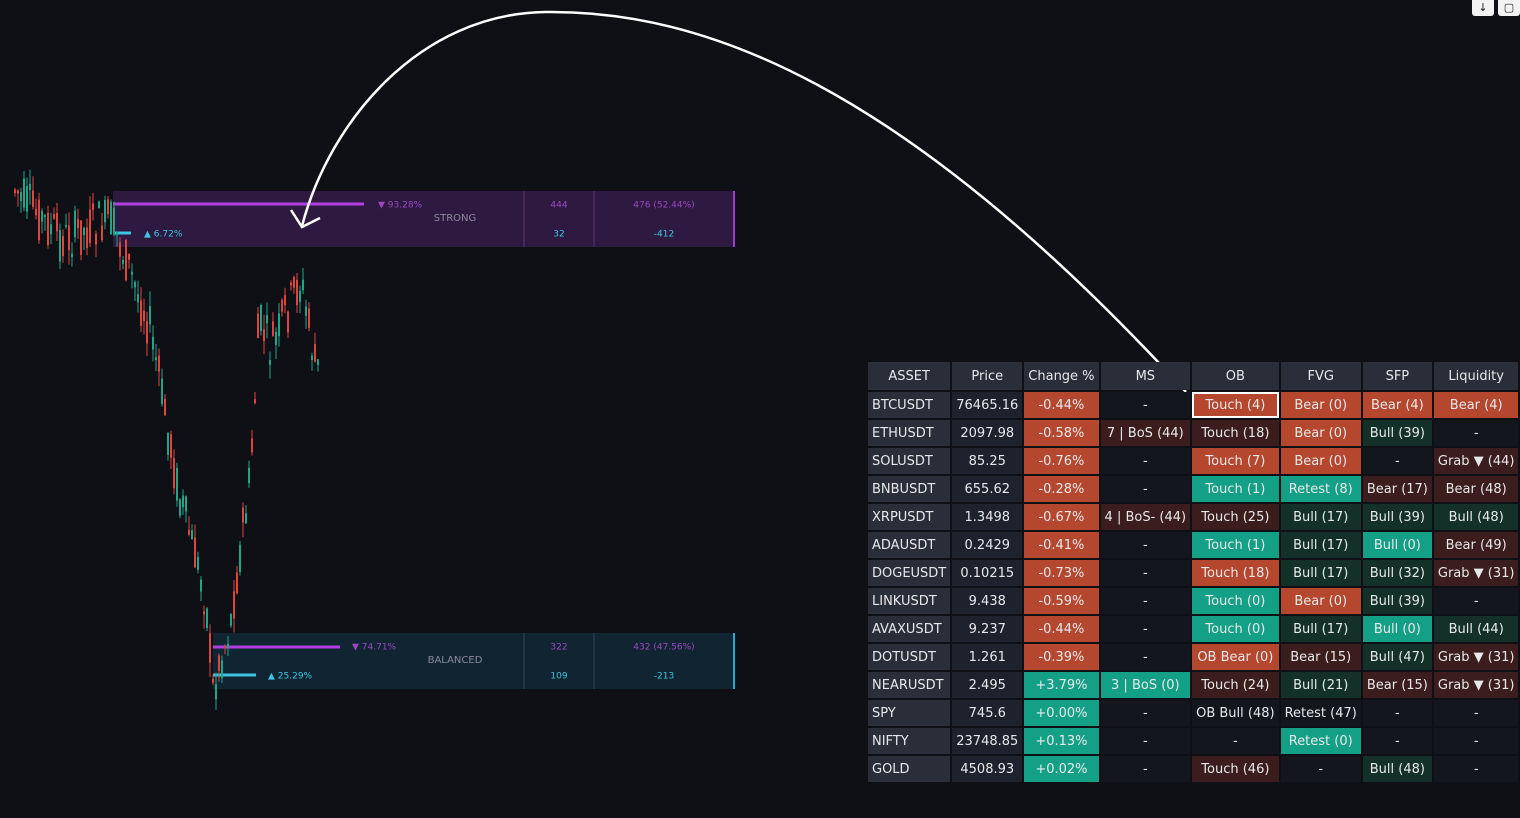  Describe the element at coordinates (374, 648) in the screenshot. I see `zone-label: ▼ 74.71%` at that location.